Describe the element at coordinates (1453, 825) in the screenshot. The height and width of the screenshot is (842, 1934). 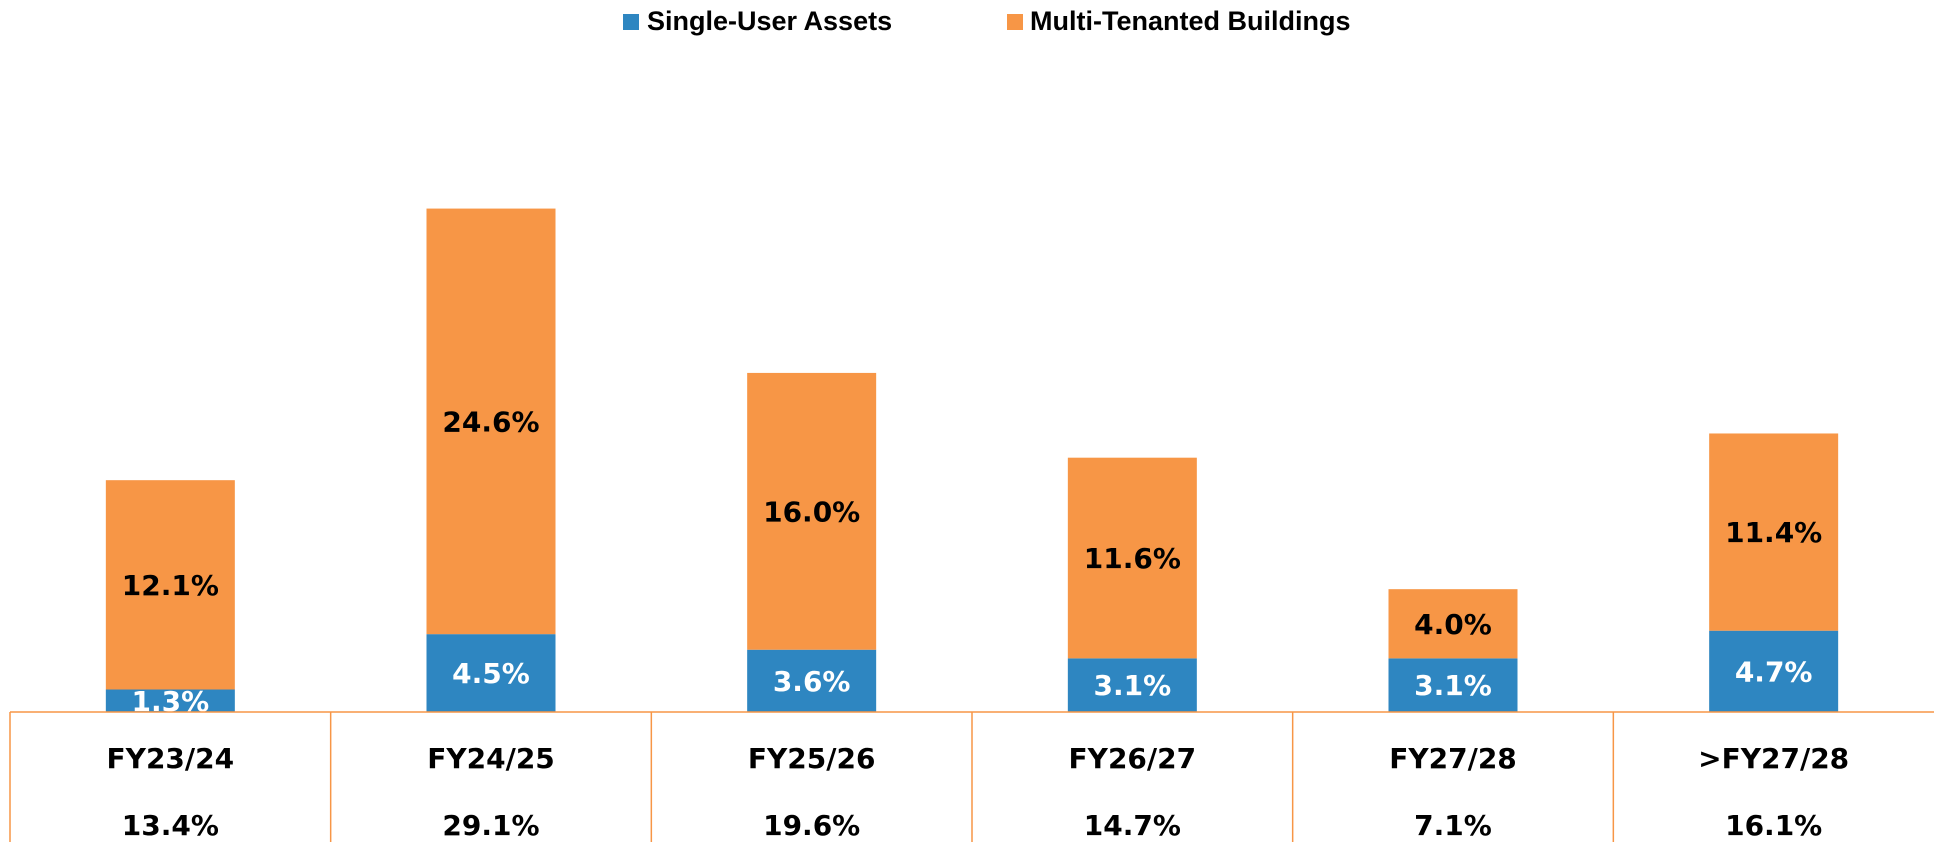
I see `total-label: 7.1%` at that location.